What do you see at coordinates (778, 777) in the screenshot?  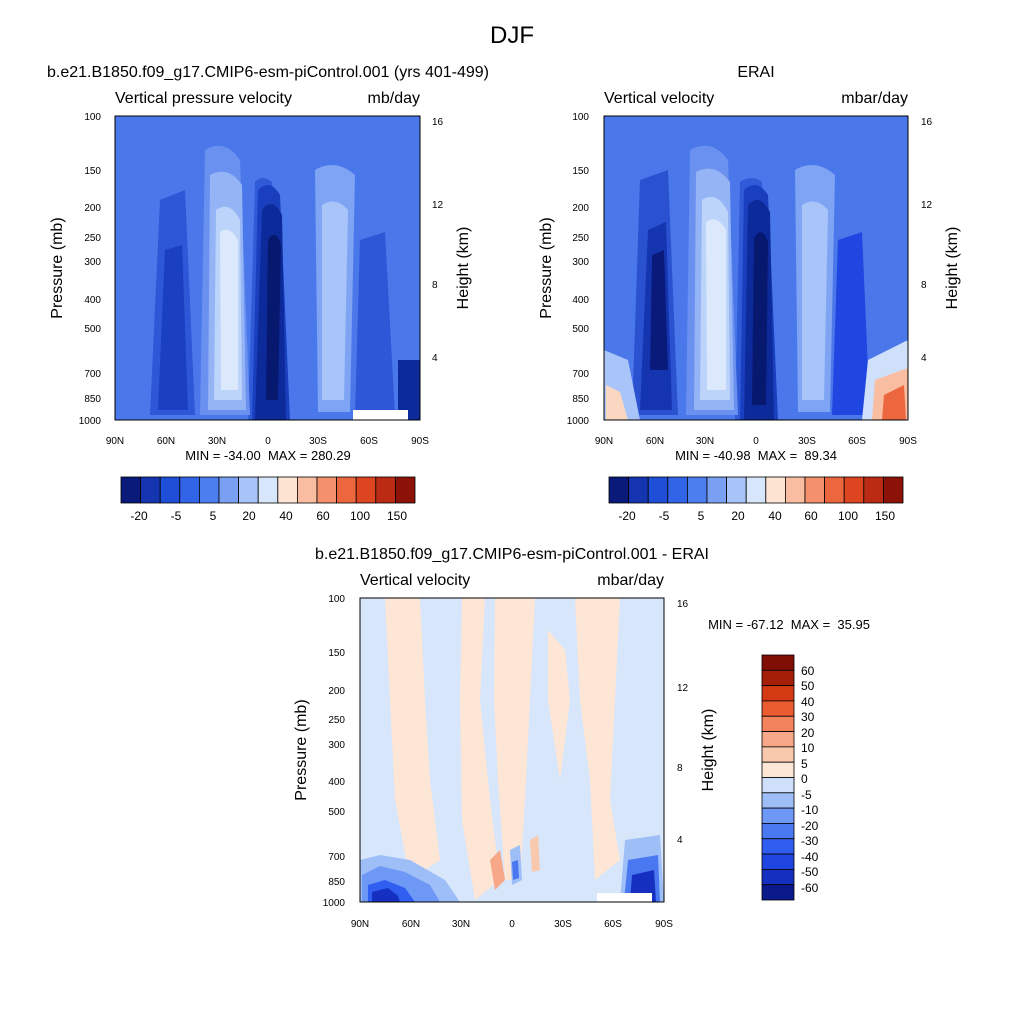 I see `colorbar-swatches` at bounding box center [778, 777].